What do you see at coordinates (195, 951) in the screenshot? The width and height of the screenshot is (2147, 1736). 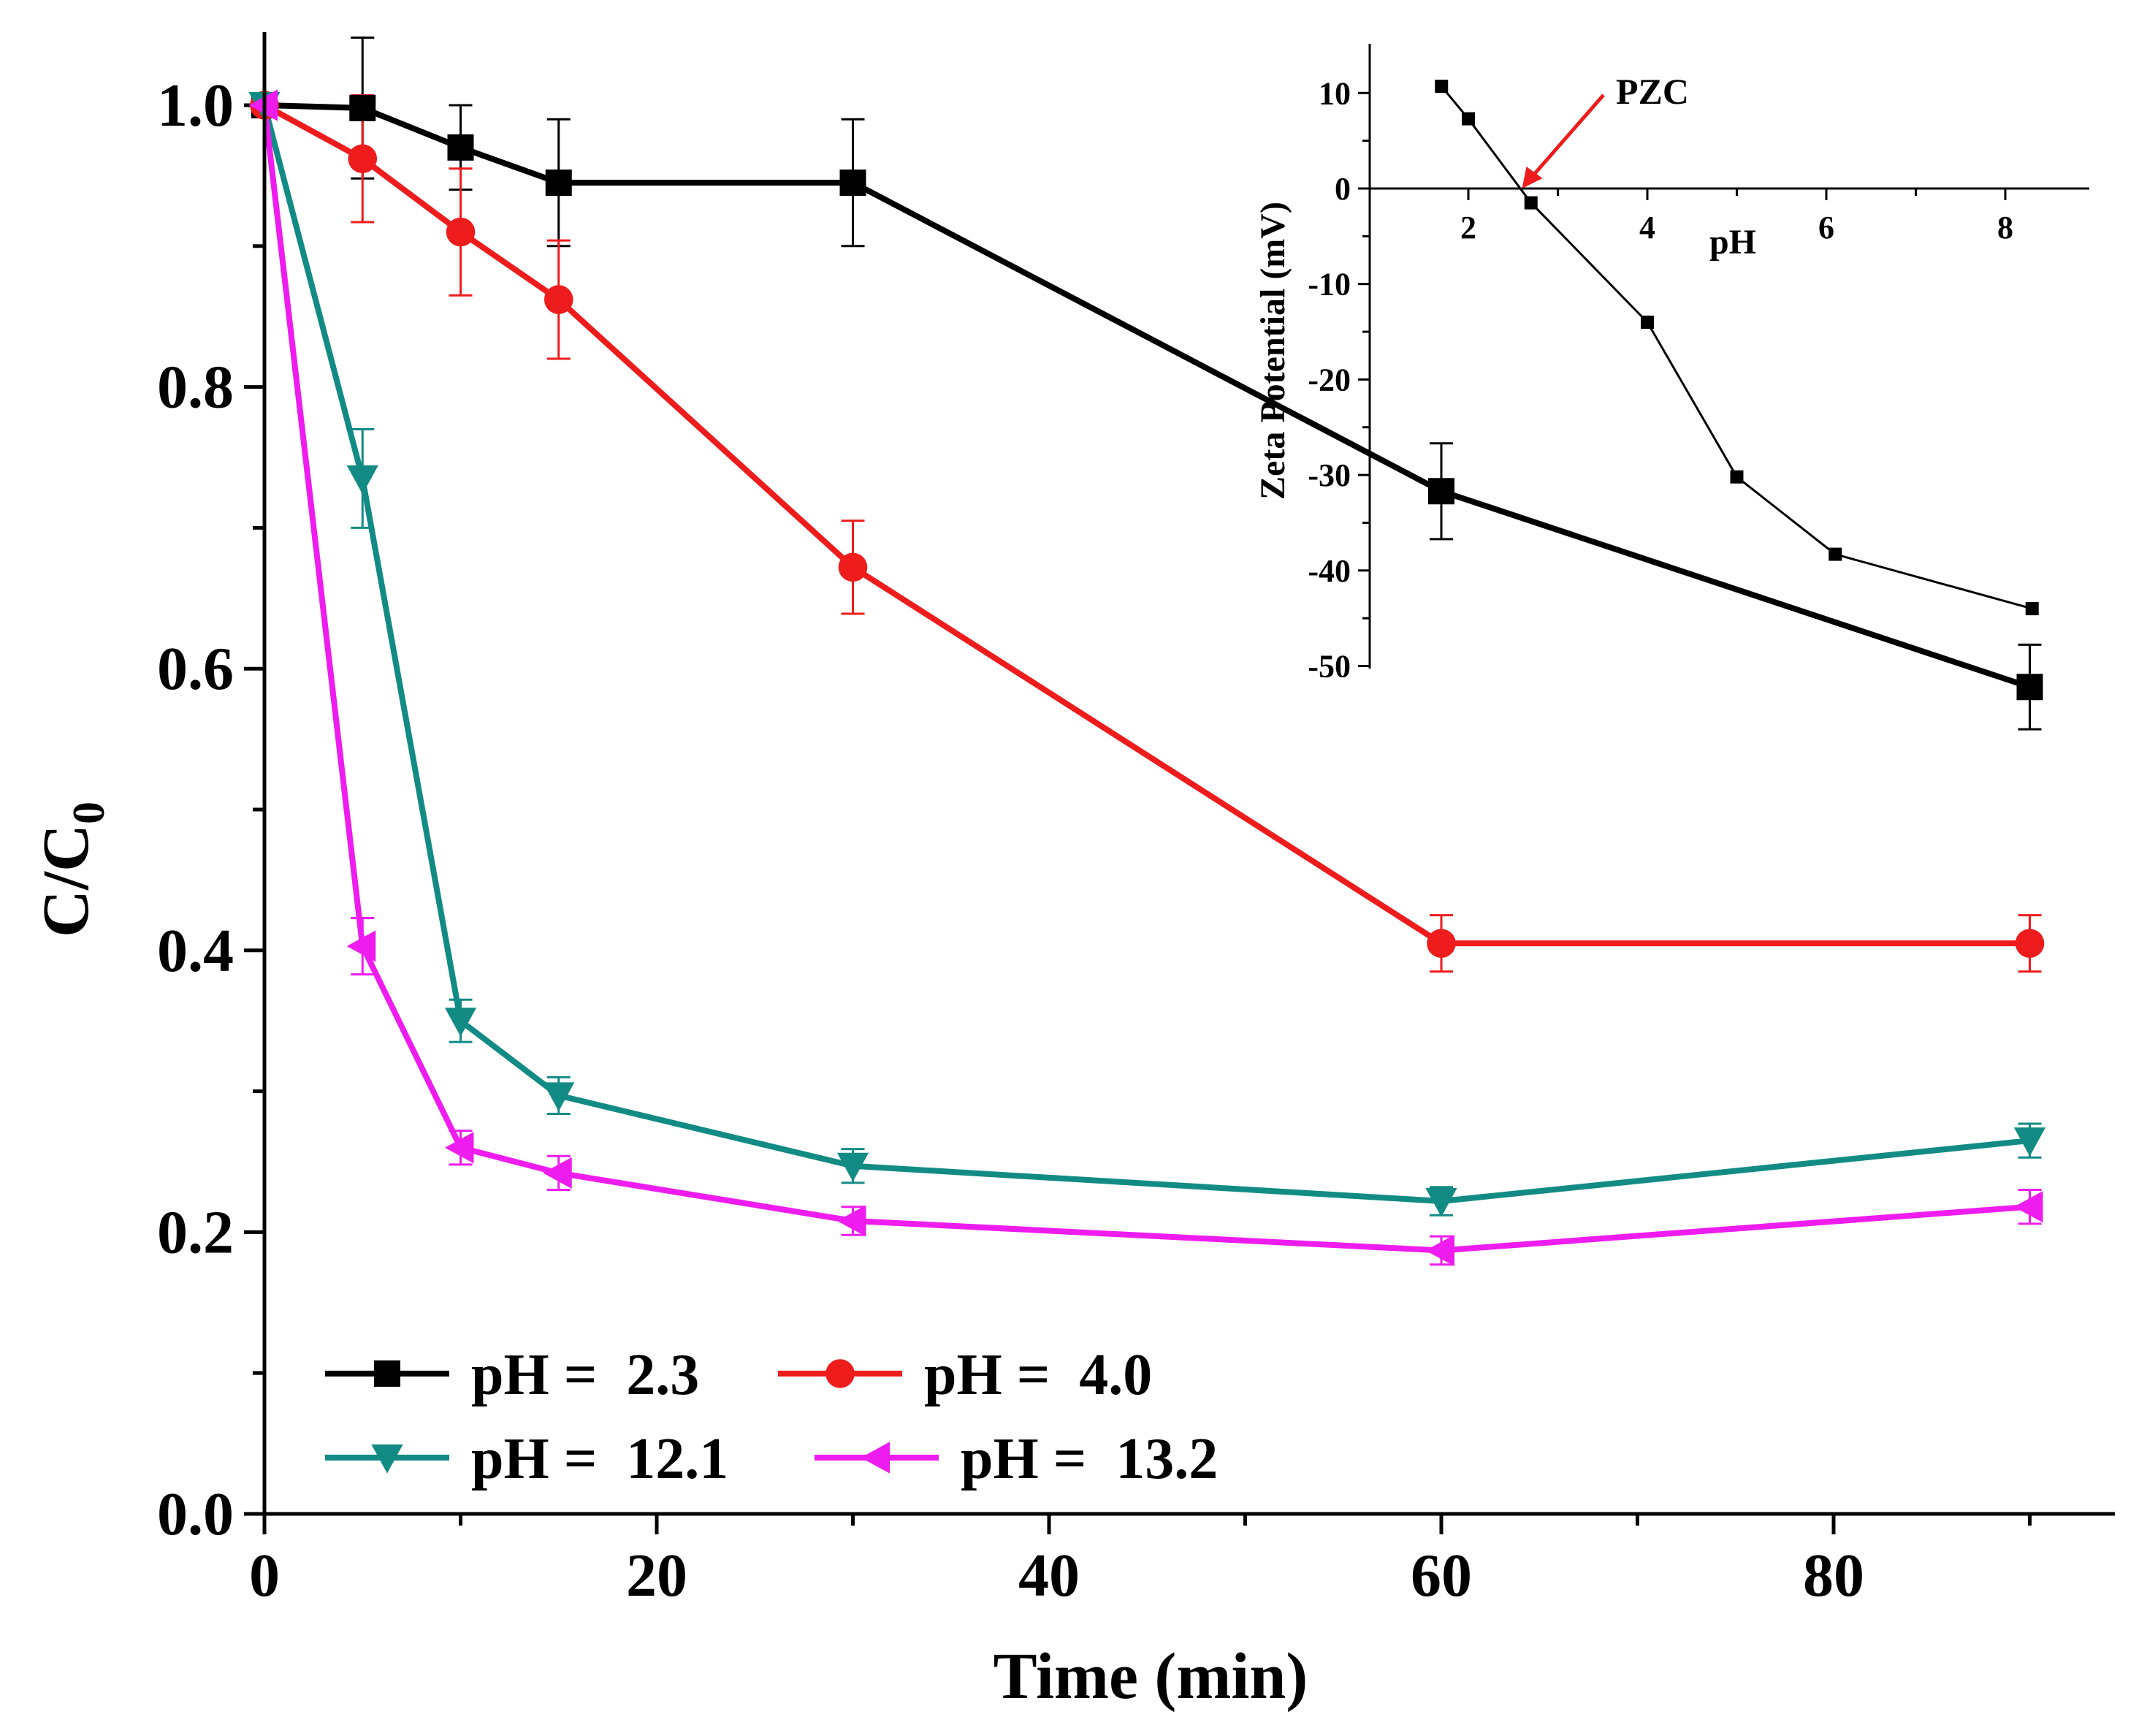 I see `y-tick-label: 0.4` at bounding box center [195, 951].